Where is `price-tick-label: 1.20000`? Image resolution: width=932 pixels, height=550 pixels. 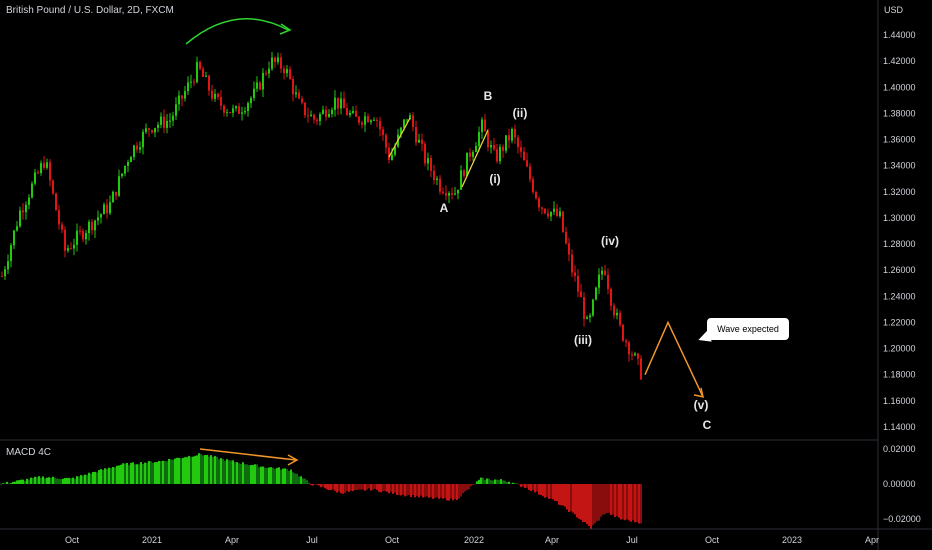 price-tick-label: 1.20000 is located at coordinates (899, 349).